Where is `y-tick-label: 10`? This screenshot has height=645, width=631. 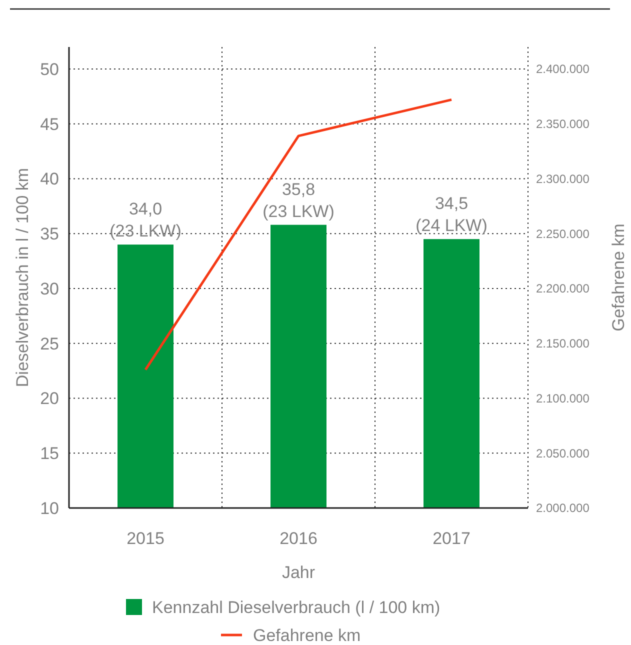
y-tick-label: 10 is located at coordinates (49, 508).